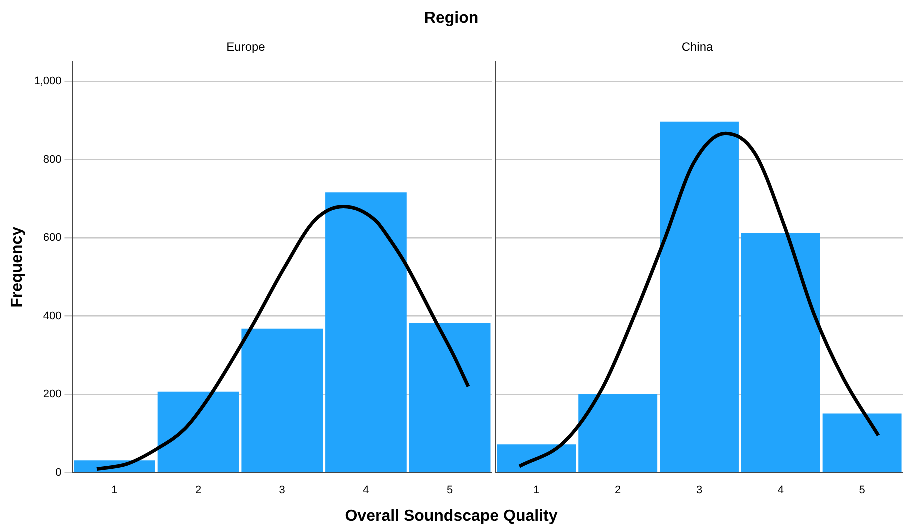  I want to click on y-tick-label: 400, so click(52, 316).